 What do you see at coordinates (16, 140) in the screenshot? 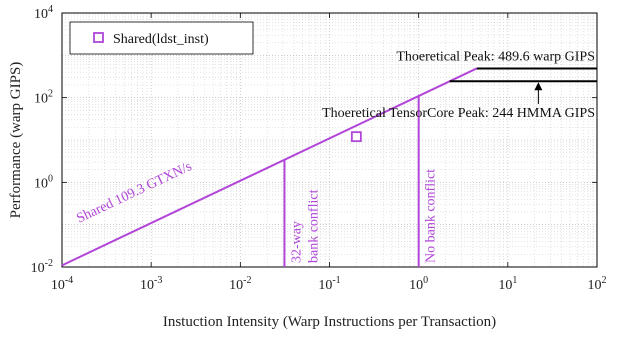
I see `y-axis-label: Performance (warp GIPS)` at bounding box center [16, 140].